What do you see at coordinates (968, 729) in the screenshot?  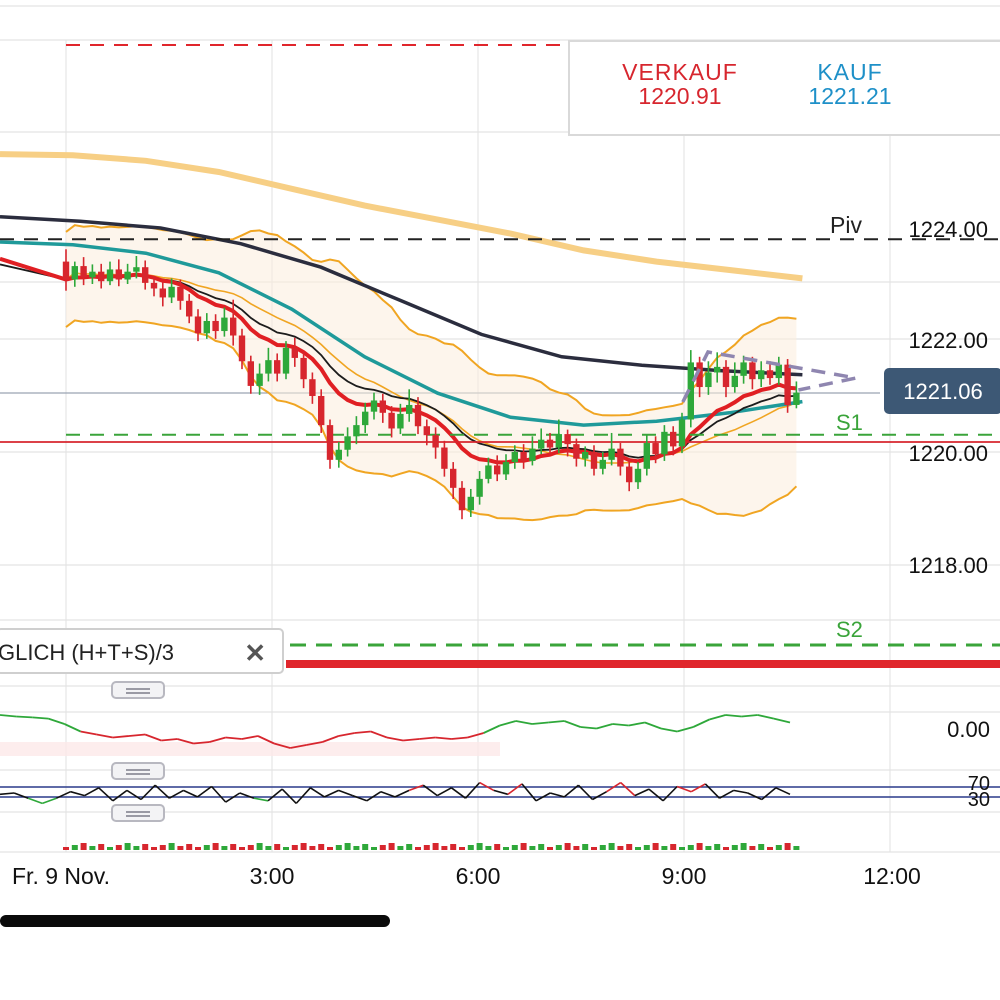 I see `oscillator-zero-label: 0.00` at bounding box center [968, 729].